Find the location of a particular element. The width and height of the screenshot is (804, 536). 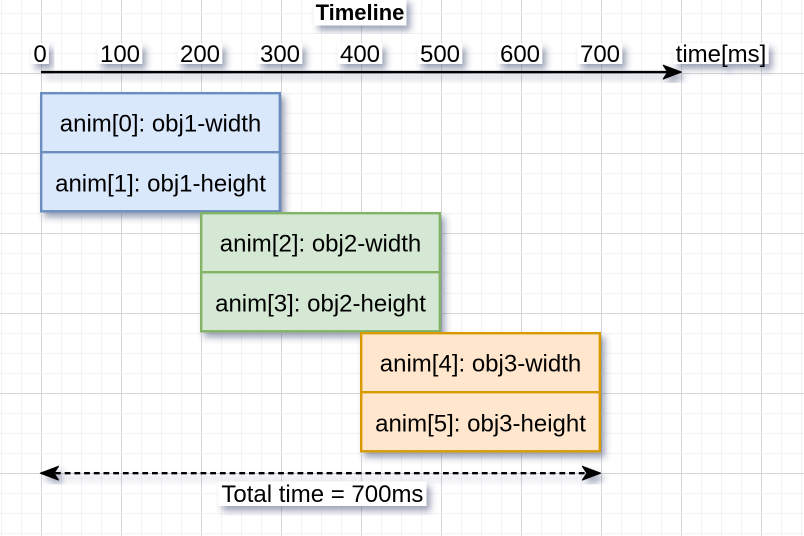

svg-text: anim[3]: obj2-height is located at coordinates (320, 304).